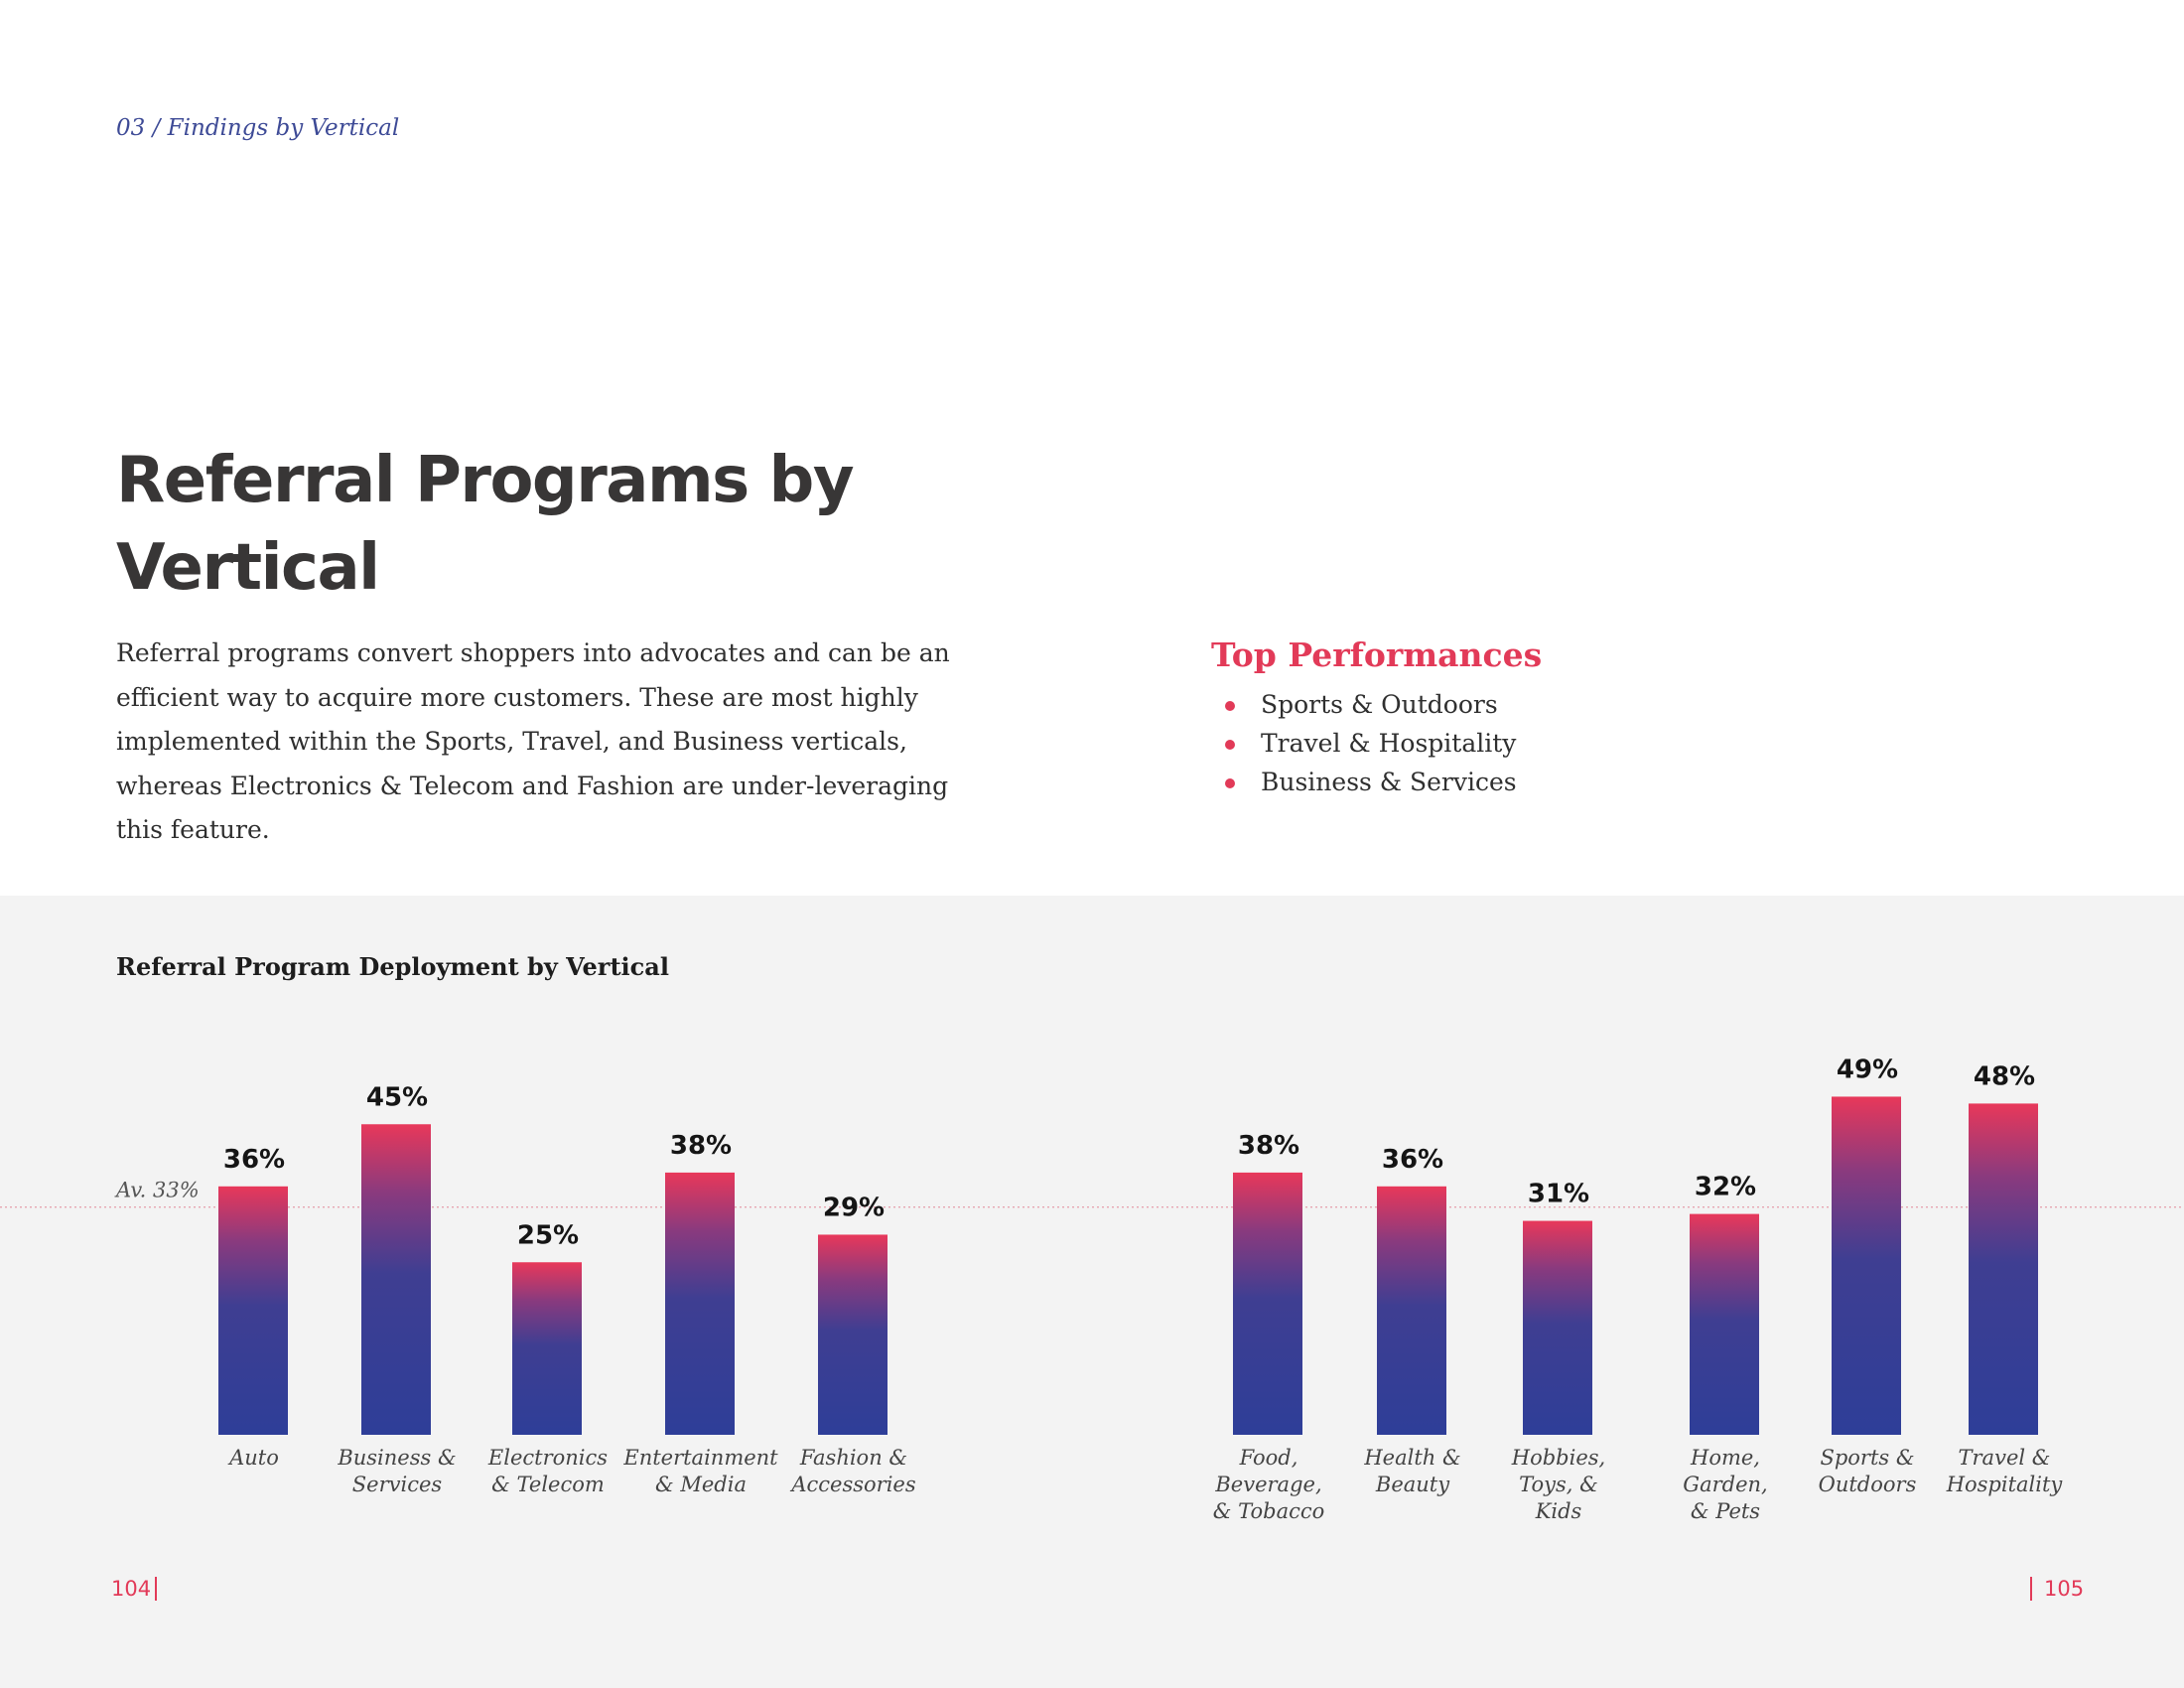 The height and width of the screenshot is (1688, 2184). Describe the element at coordinates (513, 524) in the screenshot. I see `page-title: Referral Programs by Vertical` at that location.